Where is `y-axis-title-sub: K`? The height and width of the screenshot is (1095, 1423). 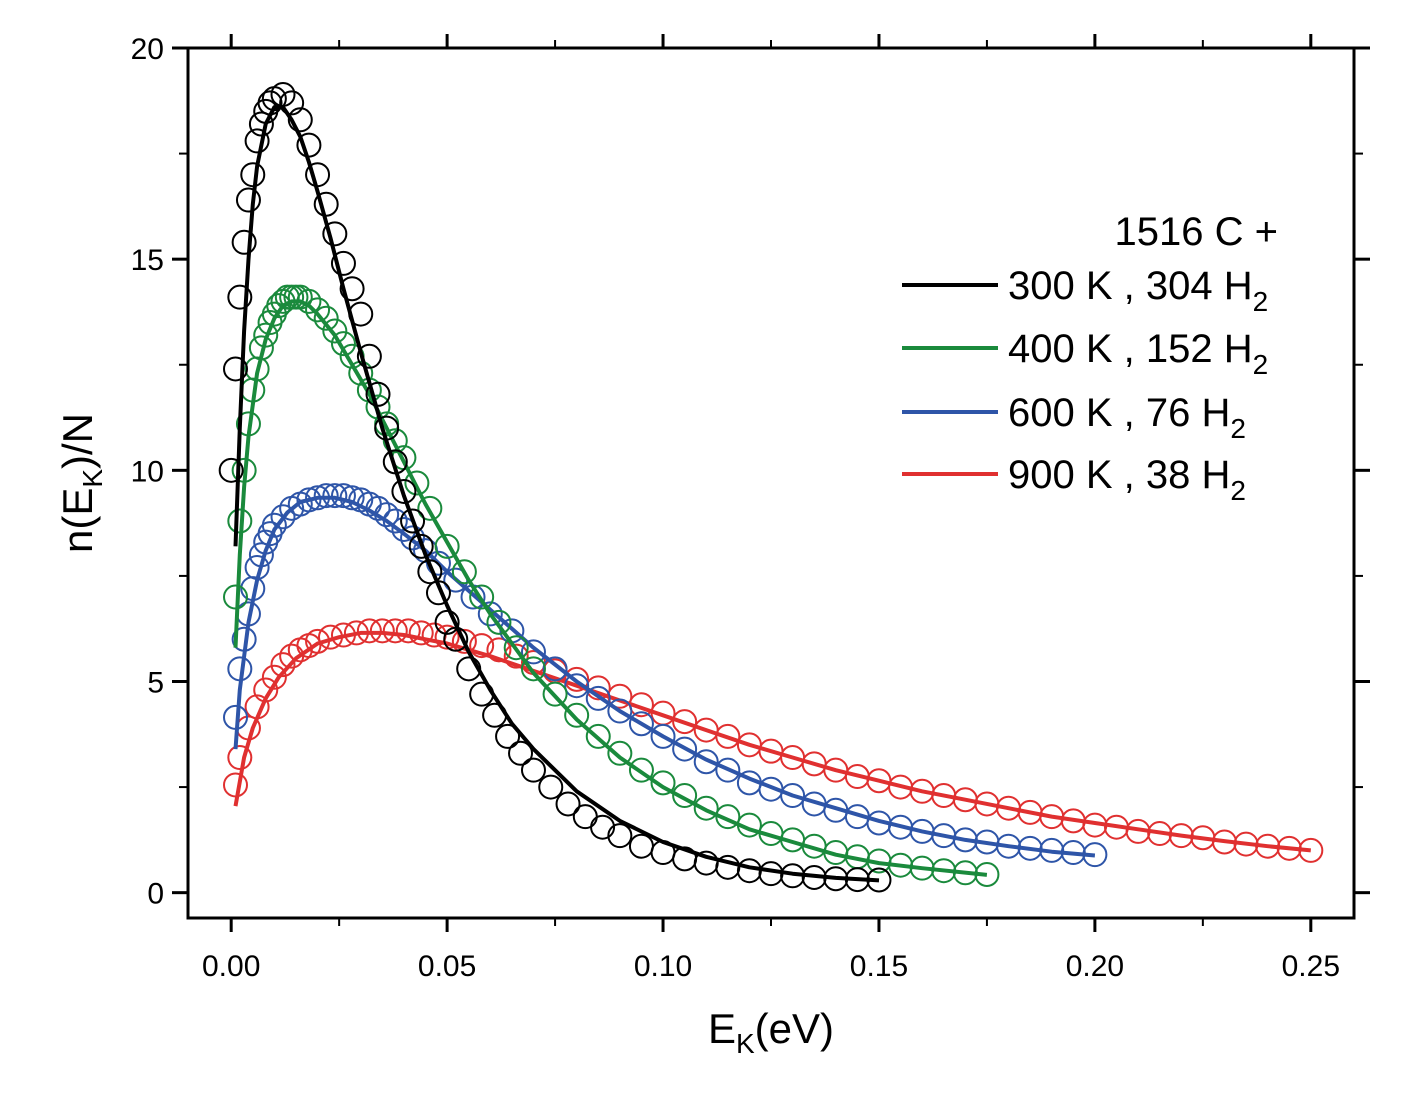 y-axis-title-sub: K is located at coordinates (92, 478).